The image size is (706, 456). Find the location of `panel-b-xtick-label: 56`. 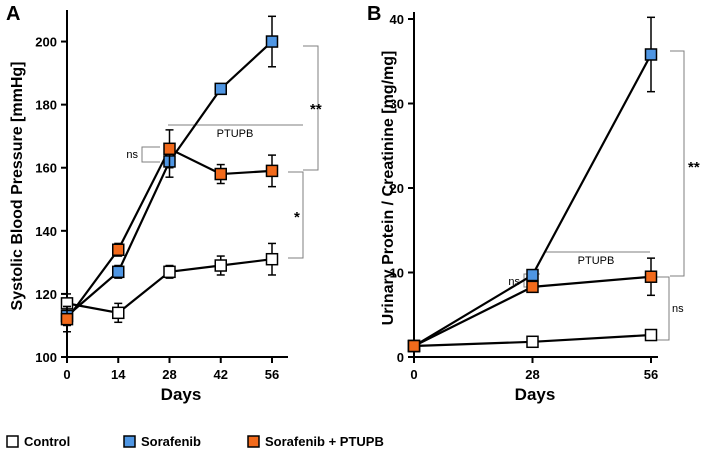

panel-b-xtick-label: 56 is located at coordinates (651, 374).